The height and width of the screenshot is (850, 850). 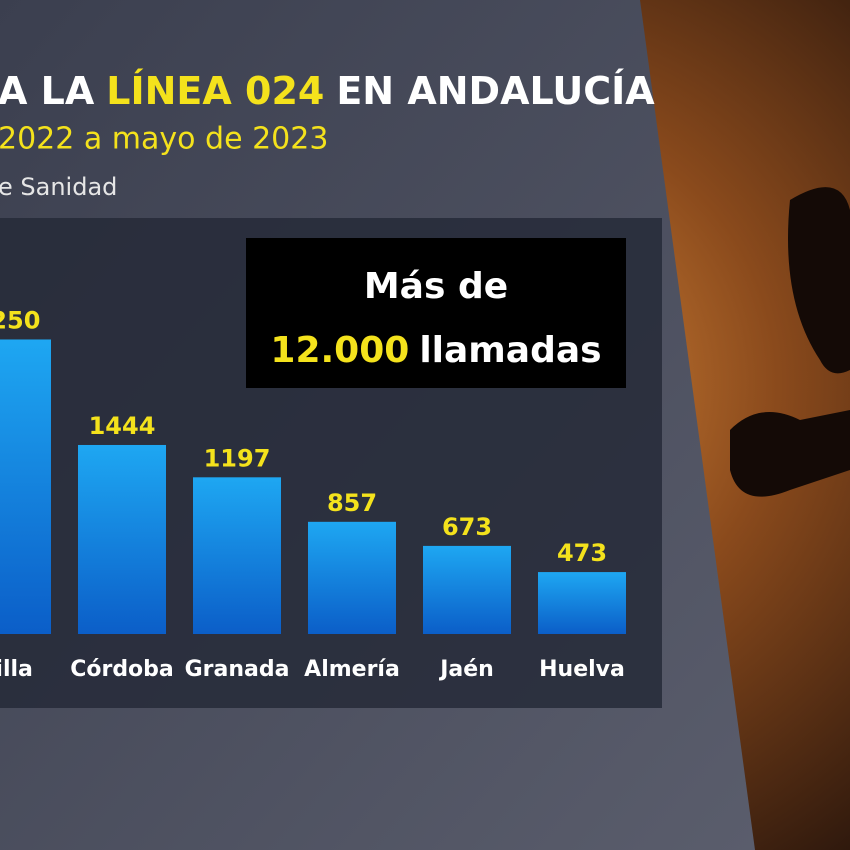 I want to click on x-tick-label: Almería, so click(x=352, y=669).